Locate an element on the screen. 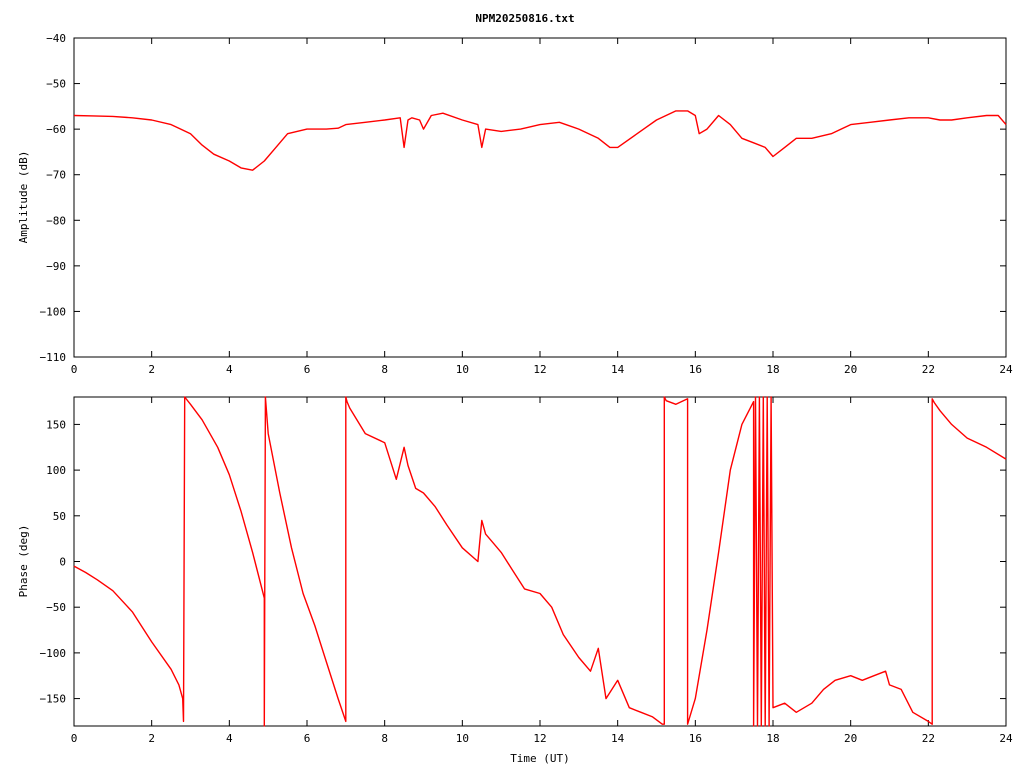 This screenshot has width=1024, height=768. phase-x-tick-label: 10 is located at coordinates (462, 738).